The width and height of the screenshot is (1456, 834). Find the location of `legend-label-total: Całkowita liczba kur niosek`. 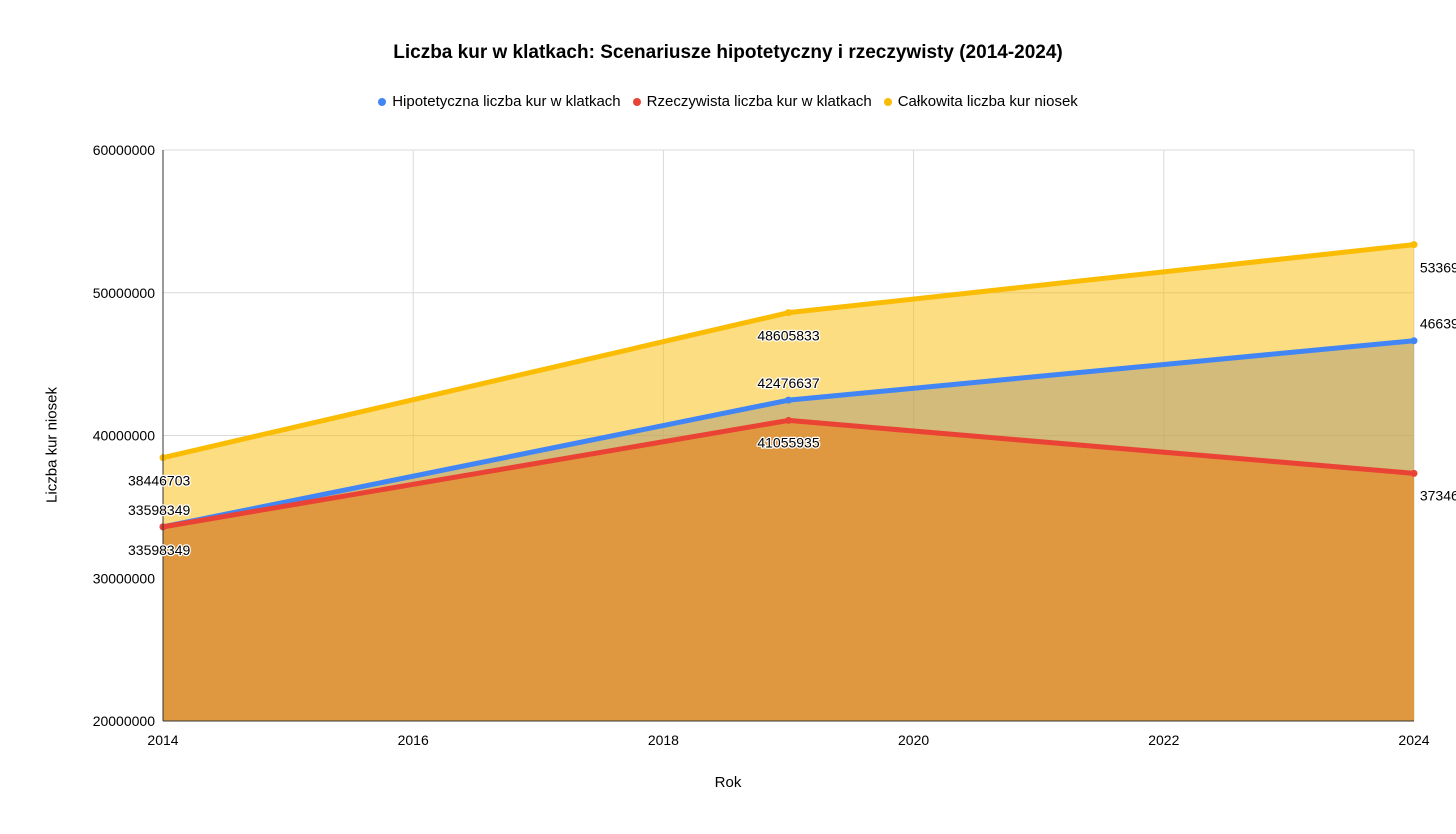

legend-label-total: Całkowita liczba kur niosek is located at coordinates (987, 101).